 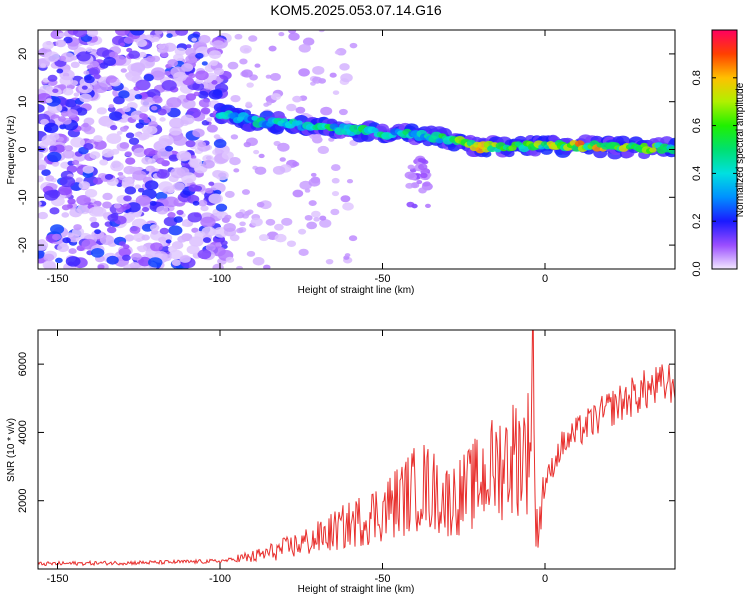 I want to click on y-tick-label: -20, so click(x=23, y=245).